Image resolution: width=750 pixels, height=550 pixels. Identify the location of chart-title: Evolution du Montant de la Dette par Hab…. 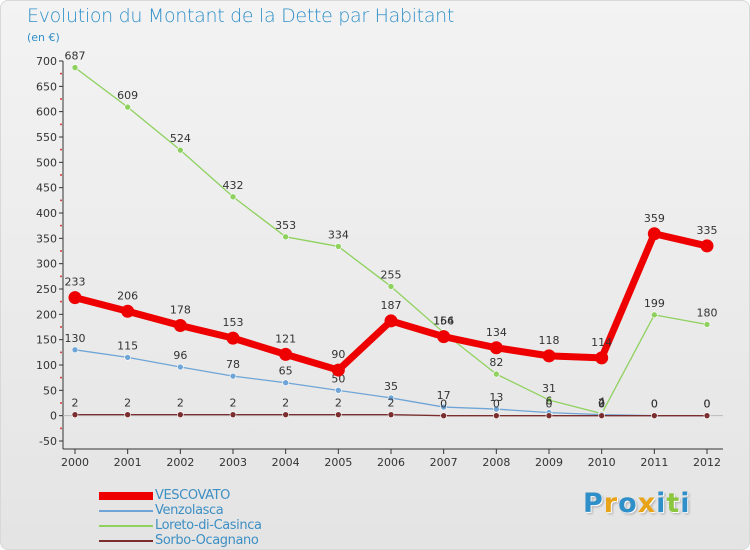
(241, 16).